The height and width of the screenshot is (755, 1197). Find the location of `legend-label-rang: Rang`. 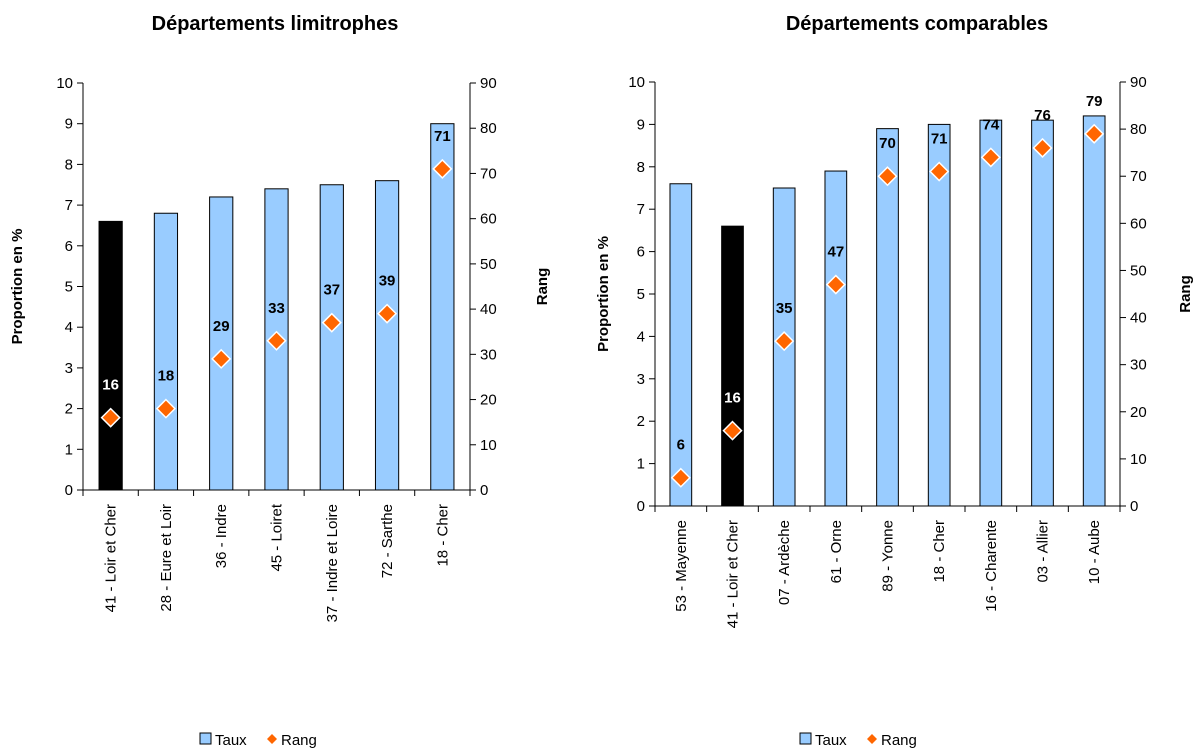

legend-label-rang: Rang is located at coordinates (899, 740).